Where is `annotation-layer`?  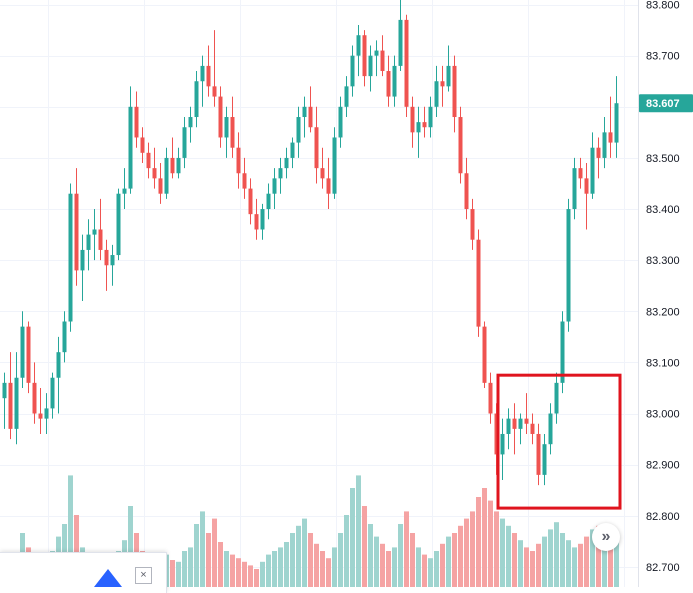 annotation-layer is located at coordinates (559, 441).